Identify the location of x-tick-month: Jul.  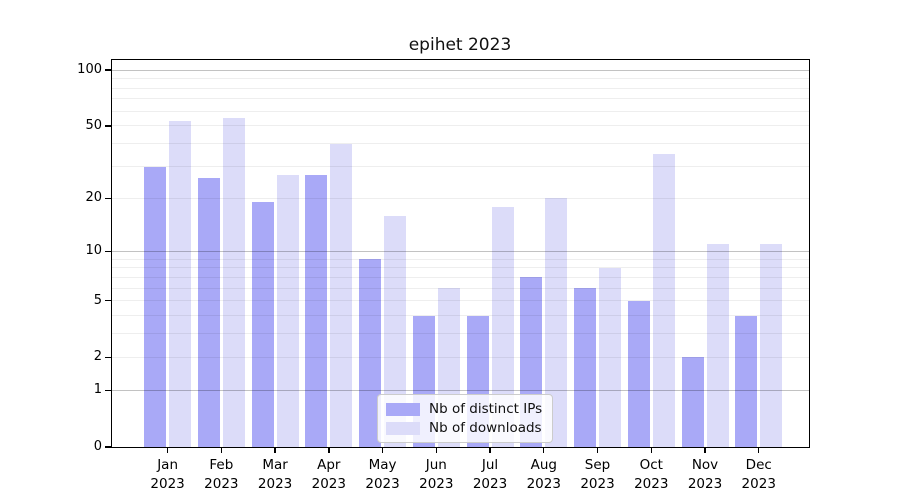
(490, 465).